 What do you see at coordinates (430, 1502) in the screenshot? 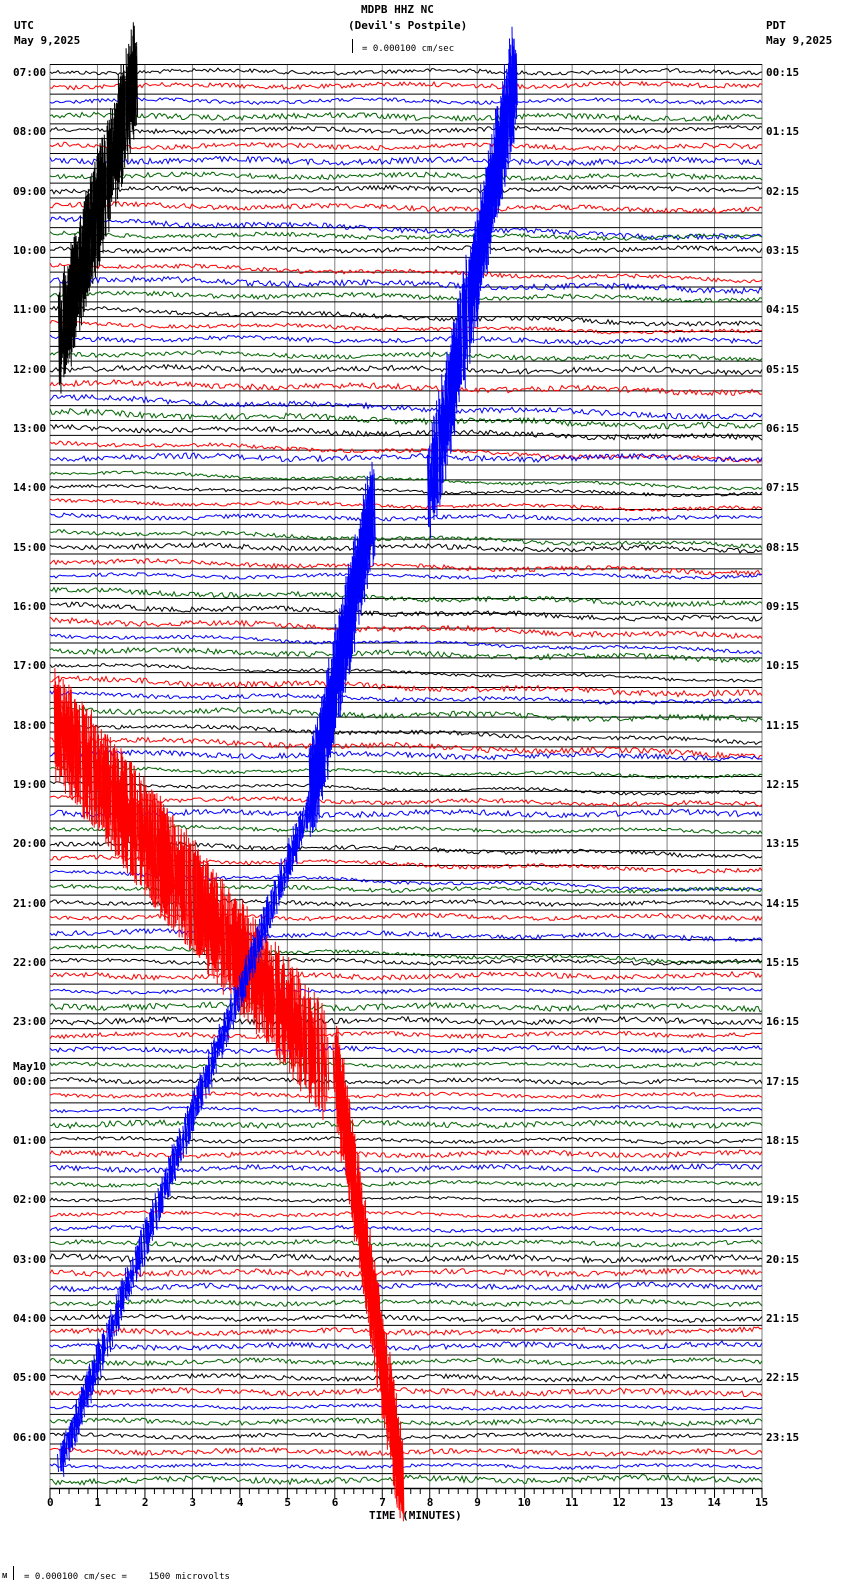
I see `x-tick-label: 8` at bounding box center [430, 1502].